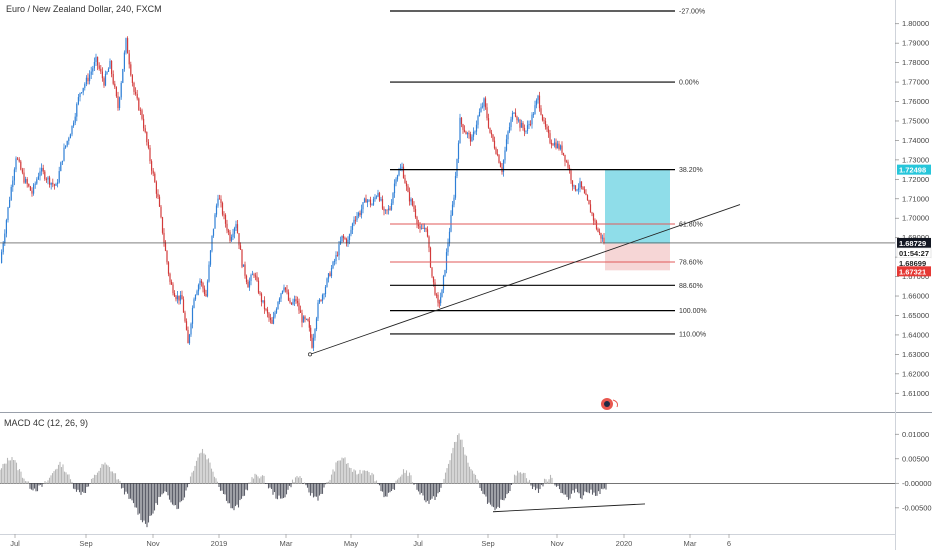  What do you see at coordinates (690, 543) in the screenshot?
I see `time-tick-label: Mar` at bounding box center [690, 543].